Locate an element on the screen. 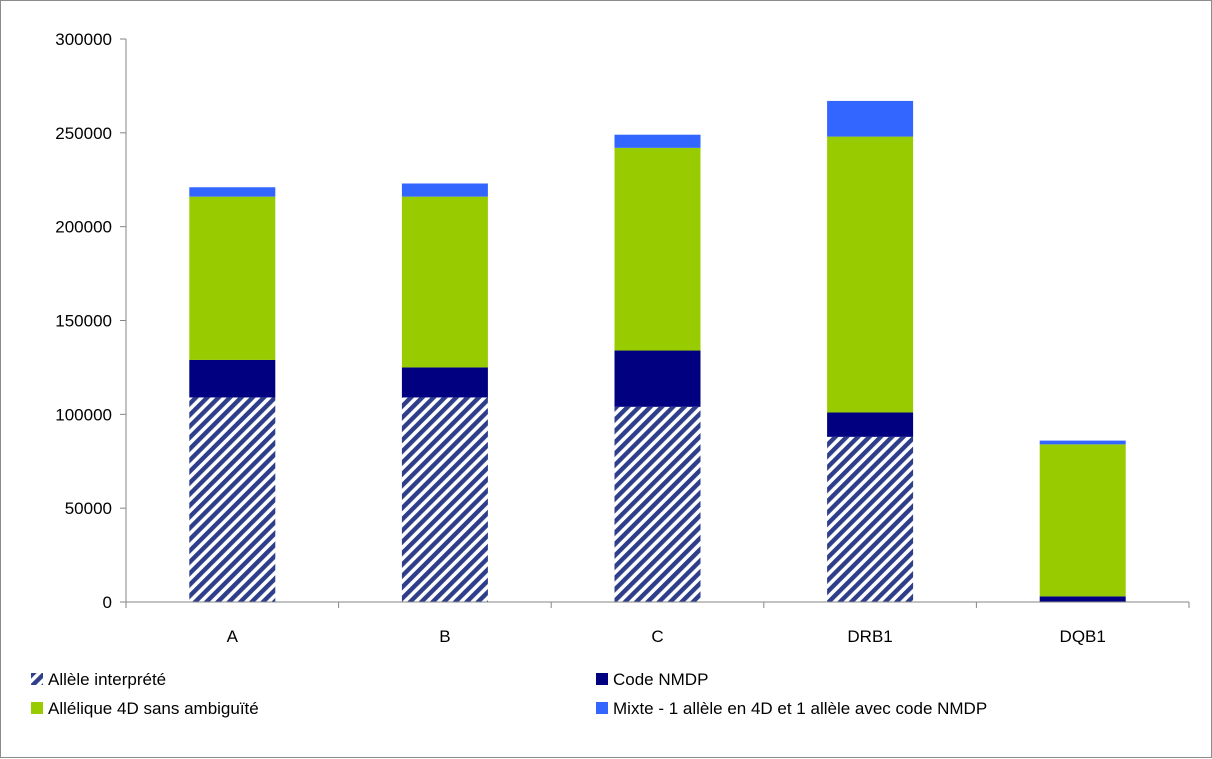 Image resolution: width=1212 pixels, height=759 pixels. y-tick-label: 200000 is located at coordinates (83, 227).